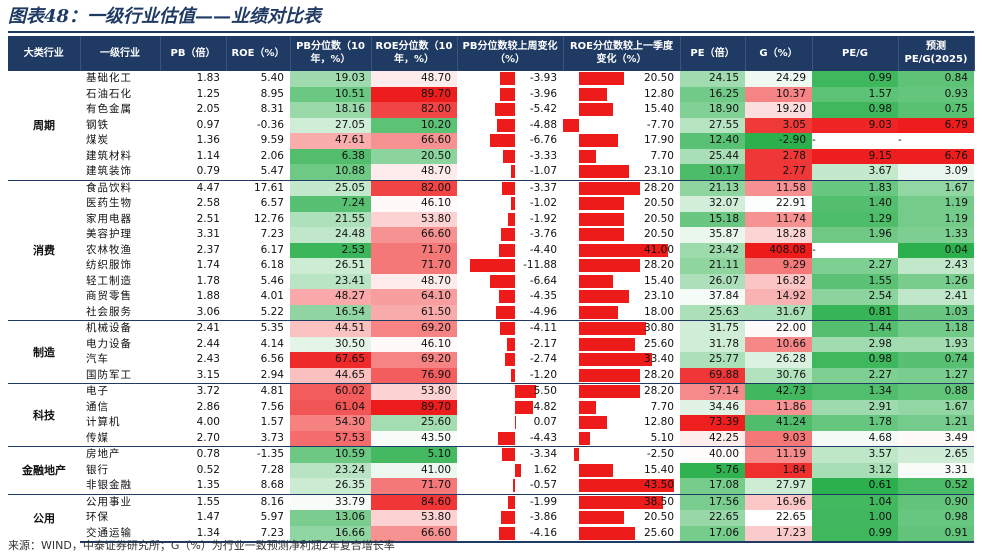 The image size is (982, 559). What do you see at coordinates (779, 53) in the screenshot?
I see `column-header: G（%）` at bounding box center [779, 53].